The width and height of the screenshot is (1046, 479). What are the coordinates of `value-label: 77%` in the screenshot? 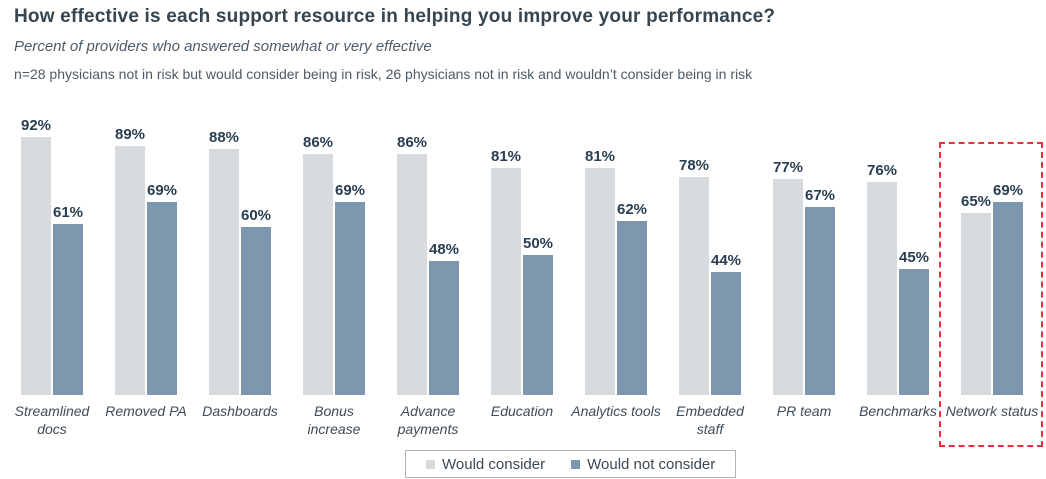 It's located at (788, 168).